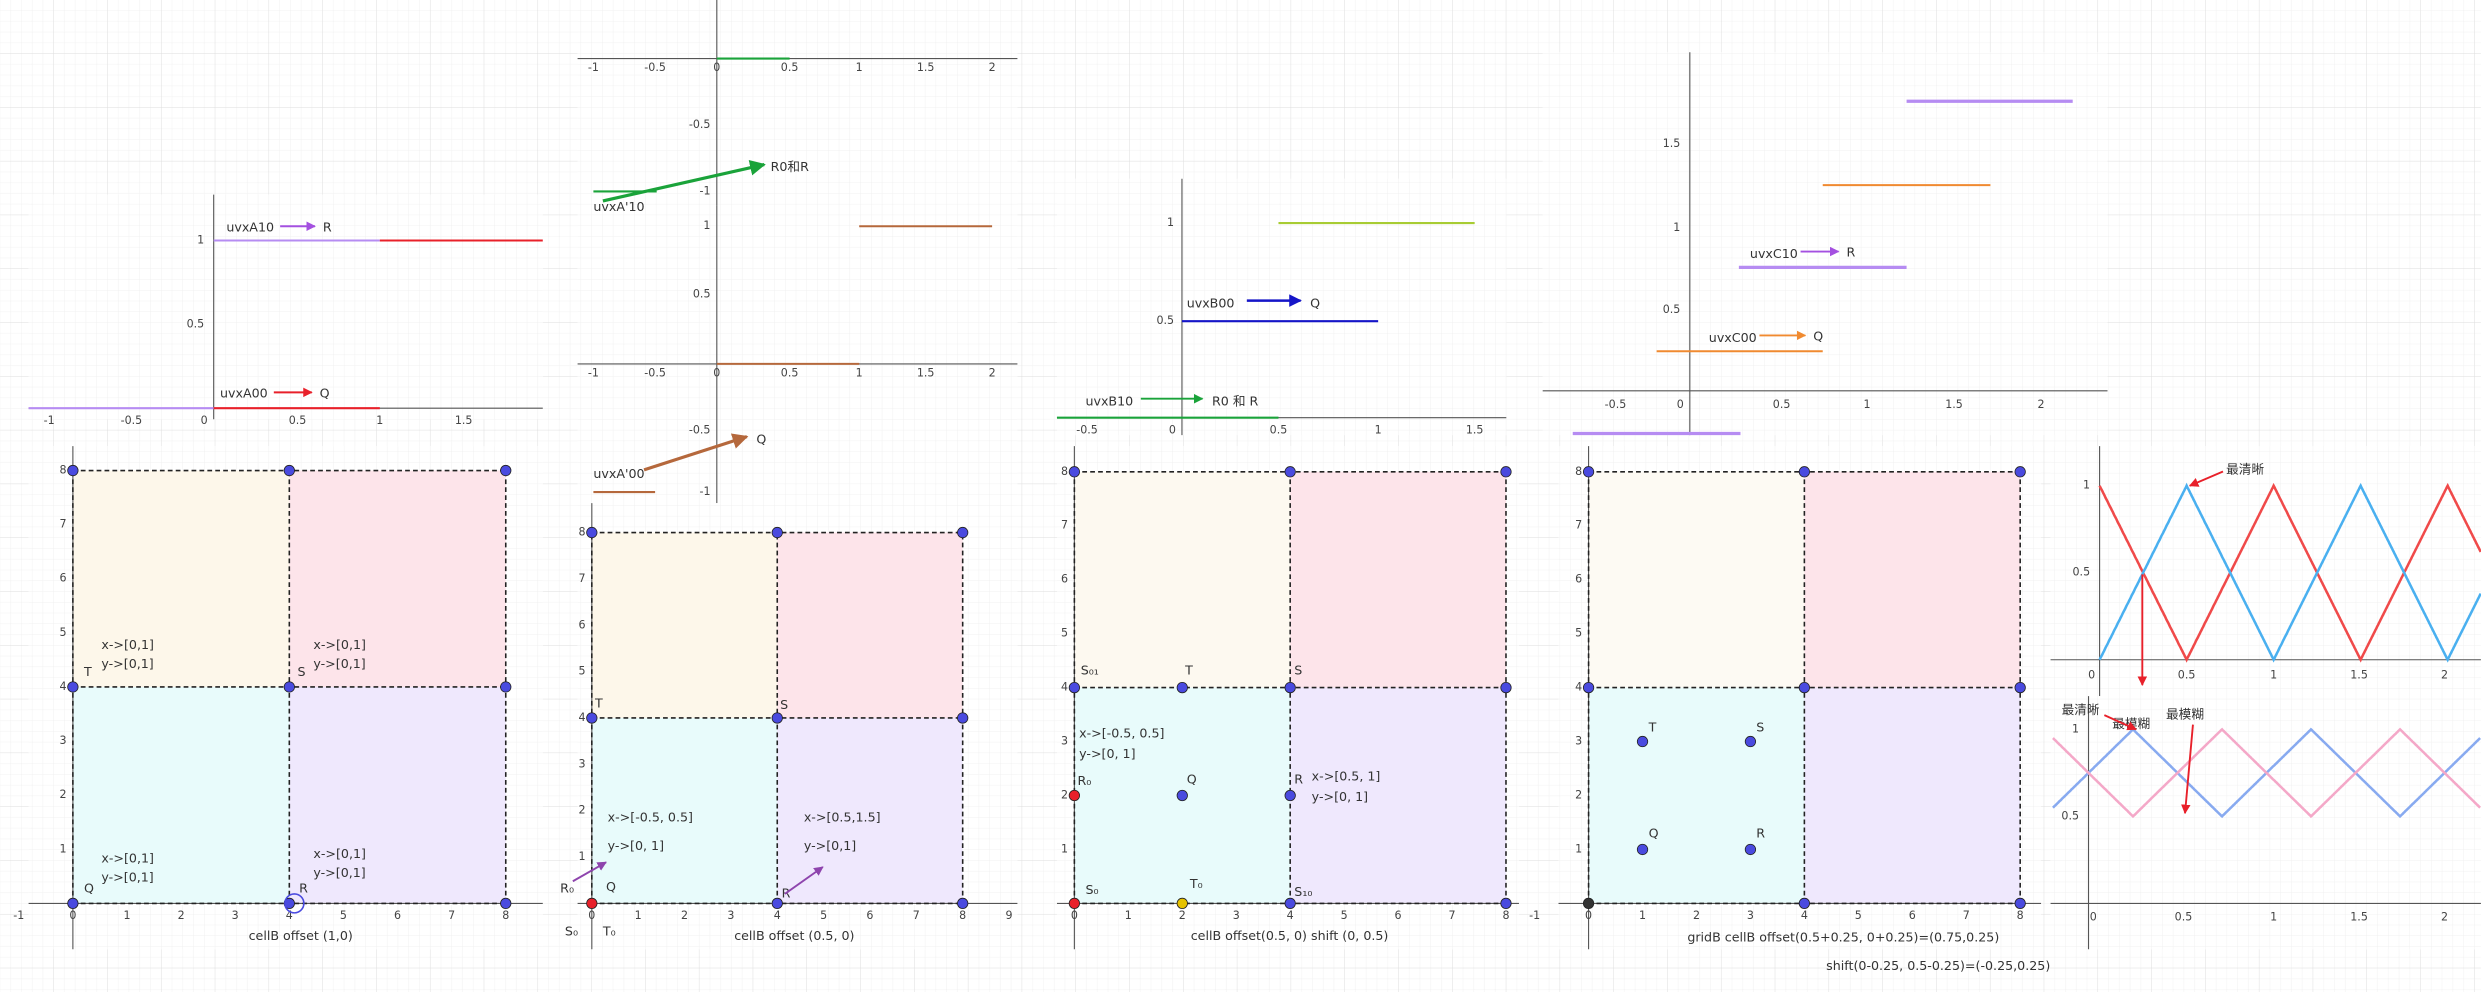 Image resolution: width=2481 pixels, height=992 pixels. What do you see at coordinates (339, 644) in the screenshot?
I see `label: x->[0,1]` at bounding box center [339, 644].